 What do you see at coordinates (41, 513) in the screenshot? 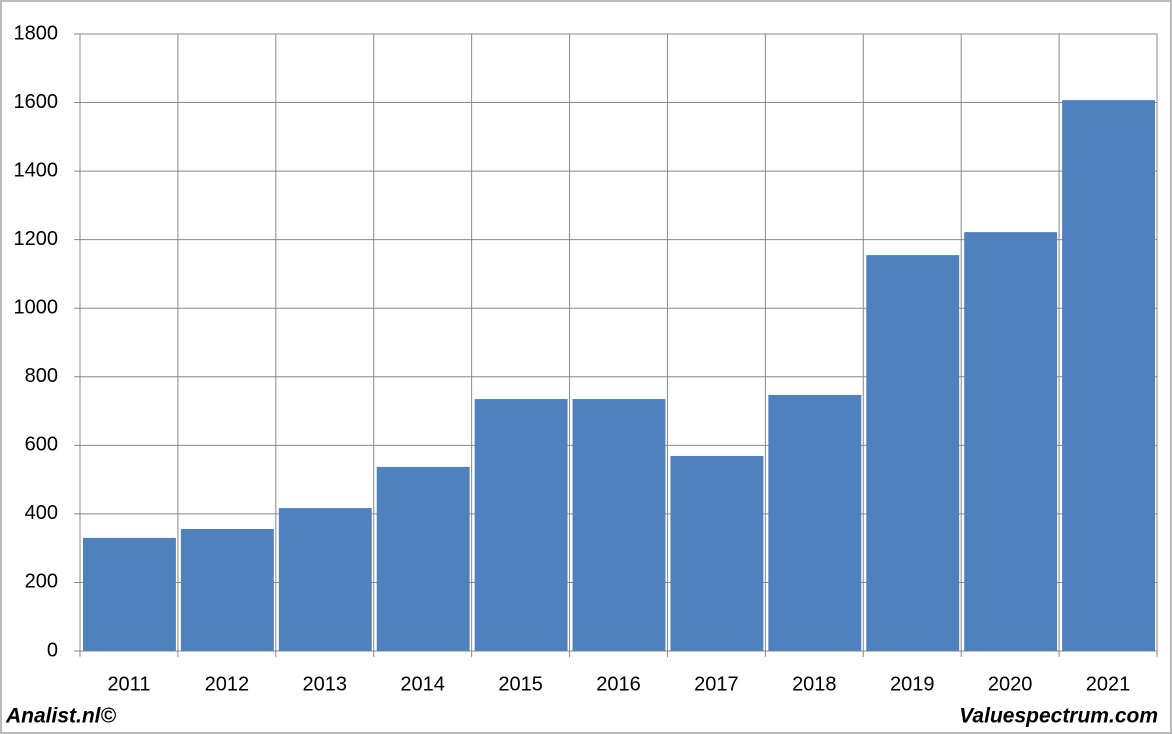
I see `y-tick-label: 400` at bounding box center [41, 513].